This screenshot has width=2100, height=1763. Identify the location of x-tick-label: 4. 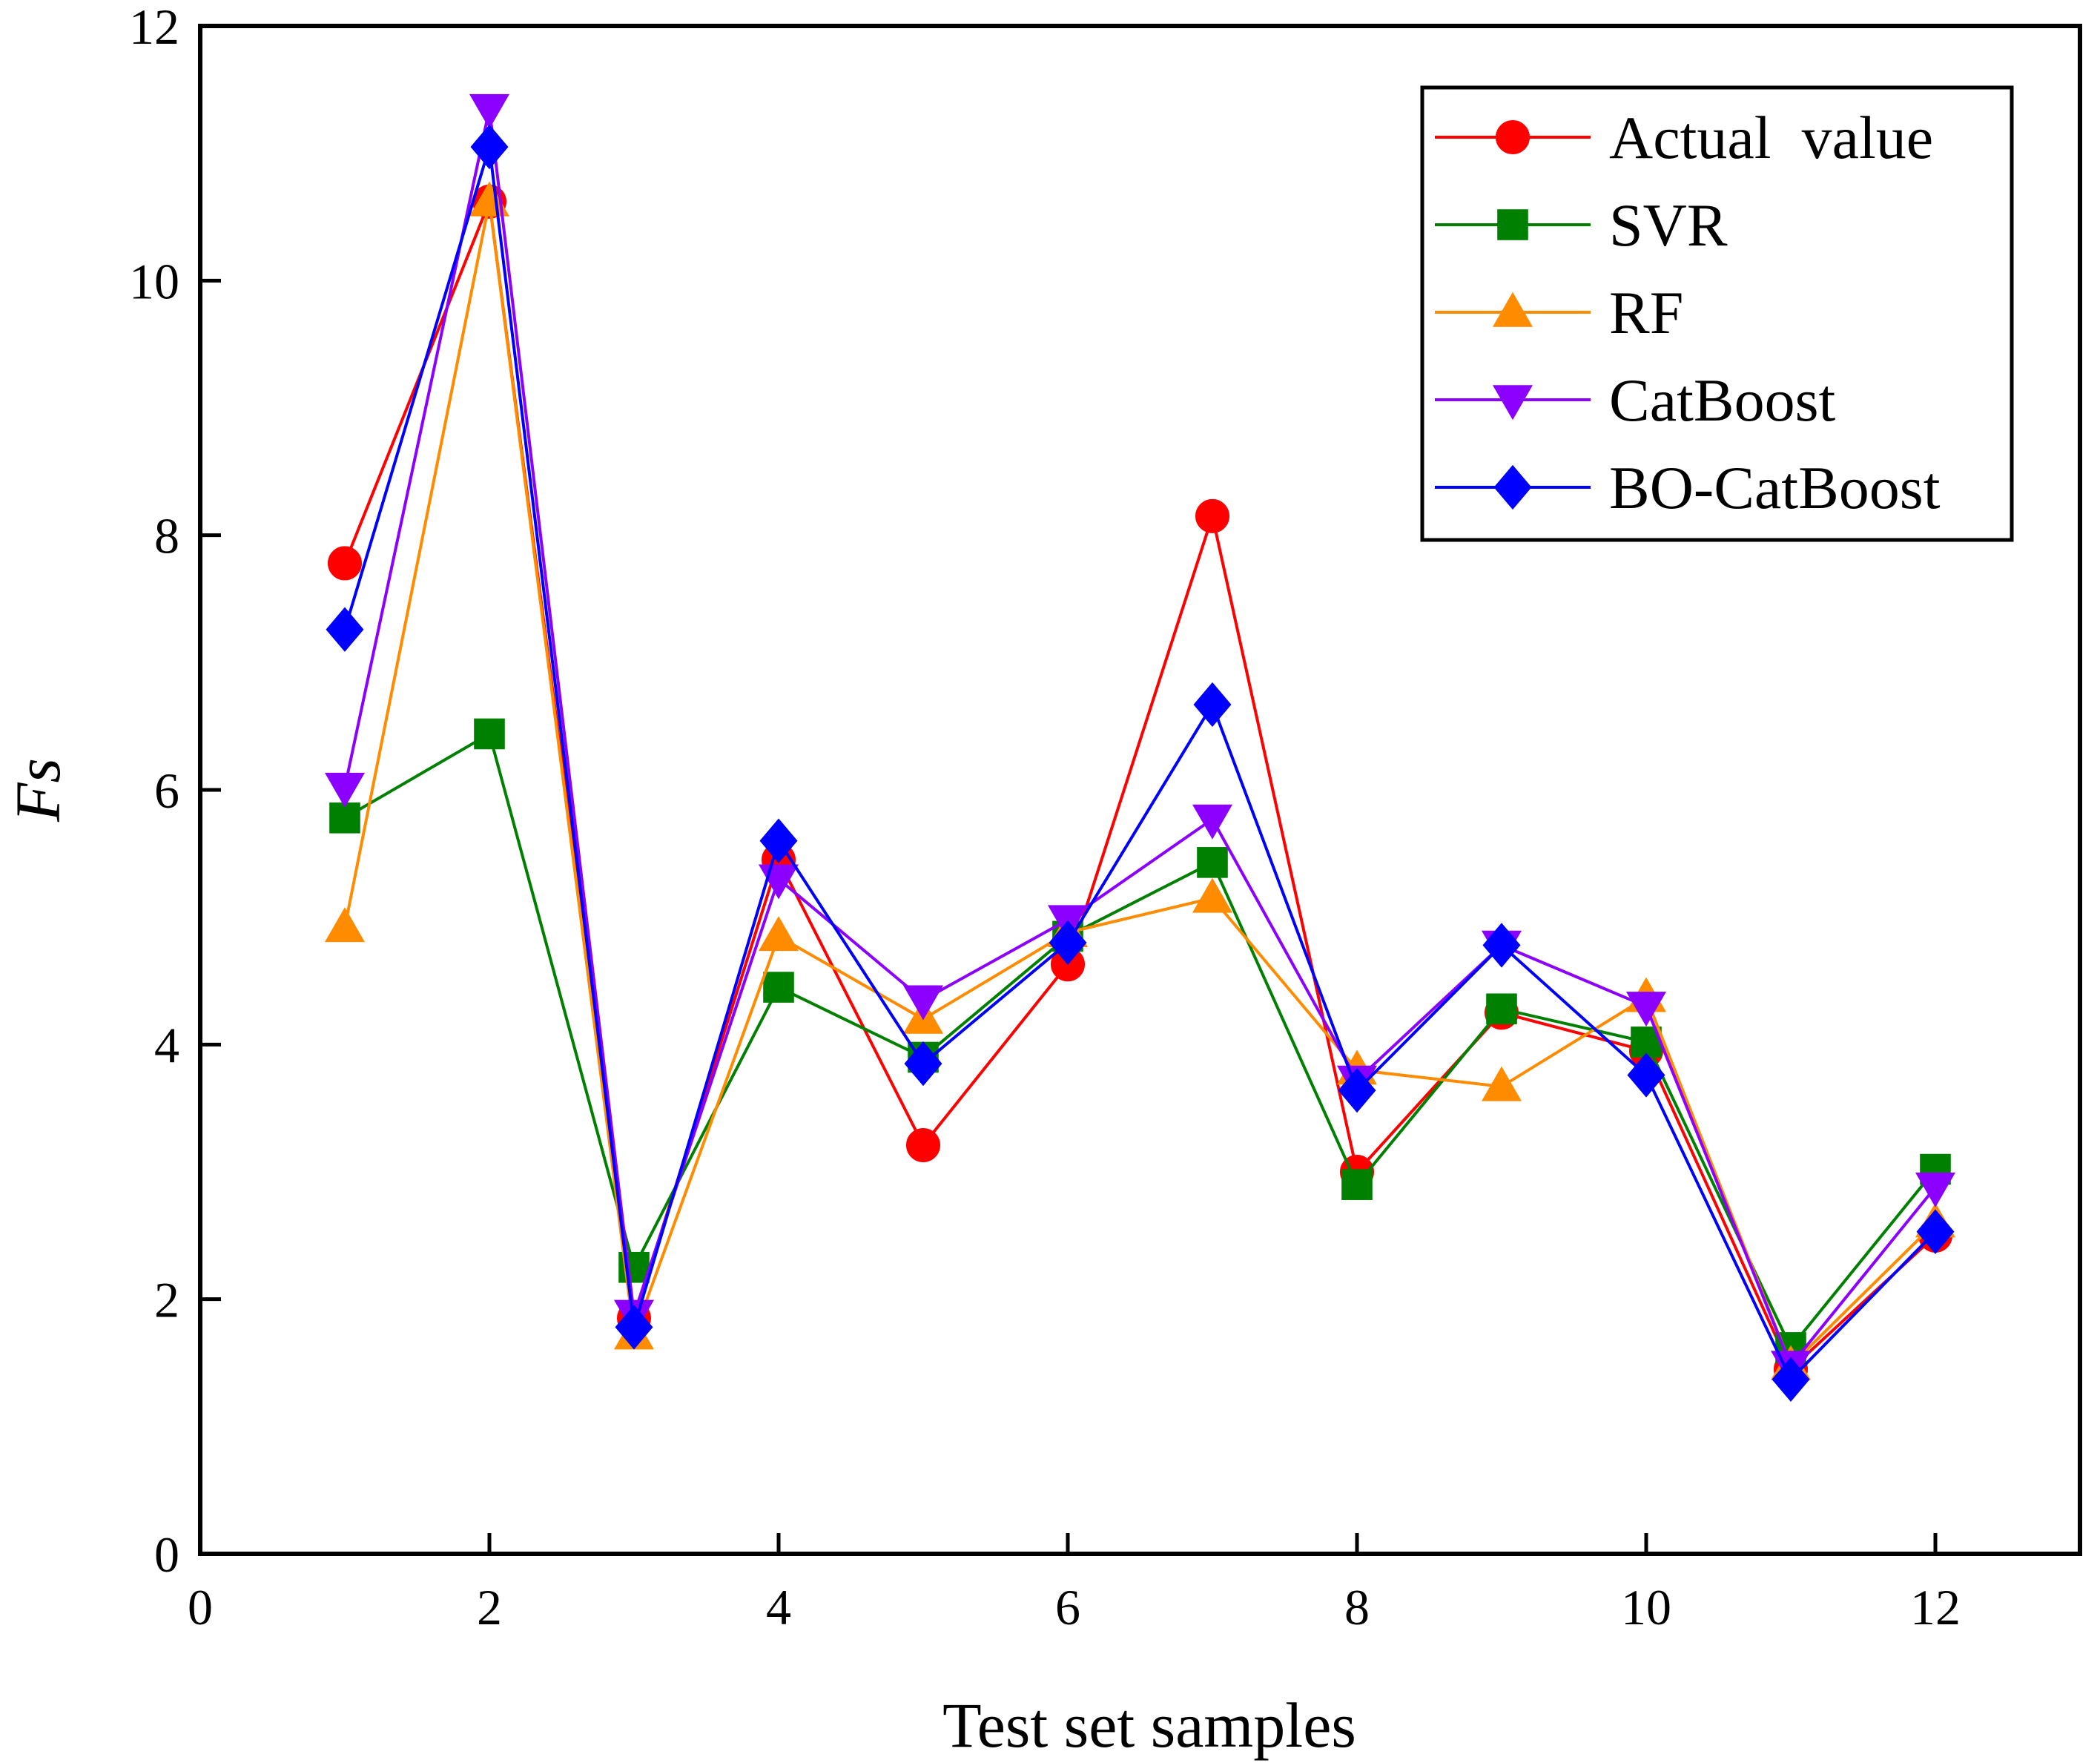
(778, 1607).